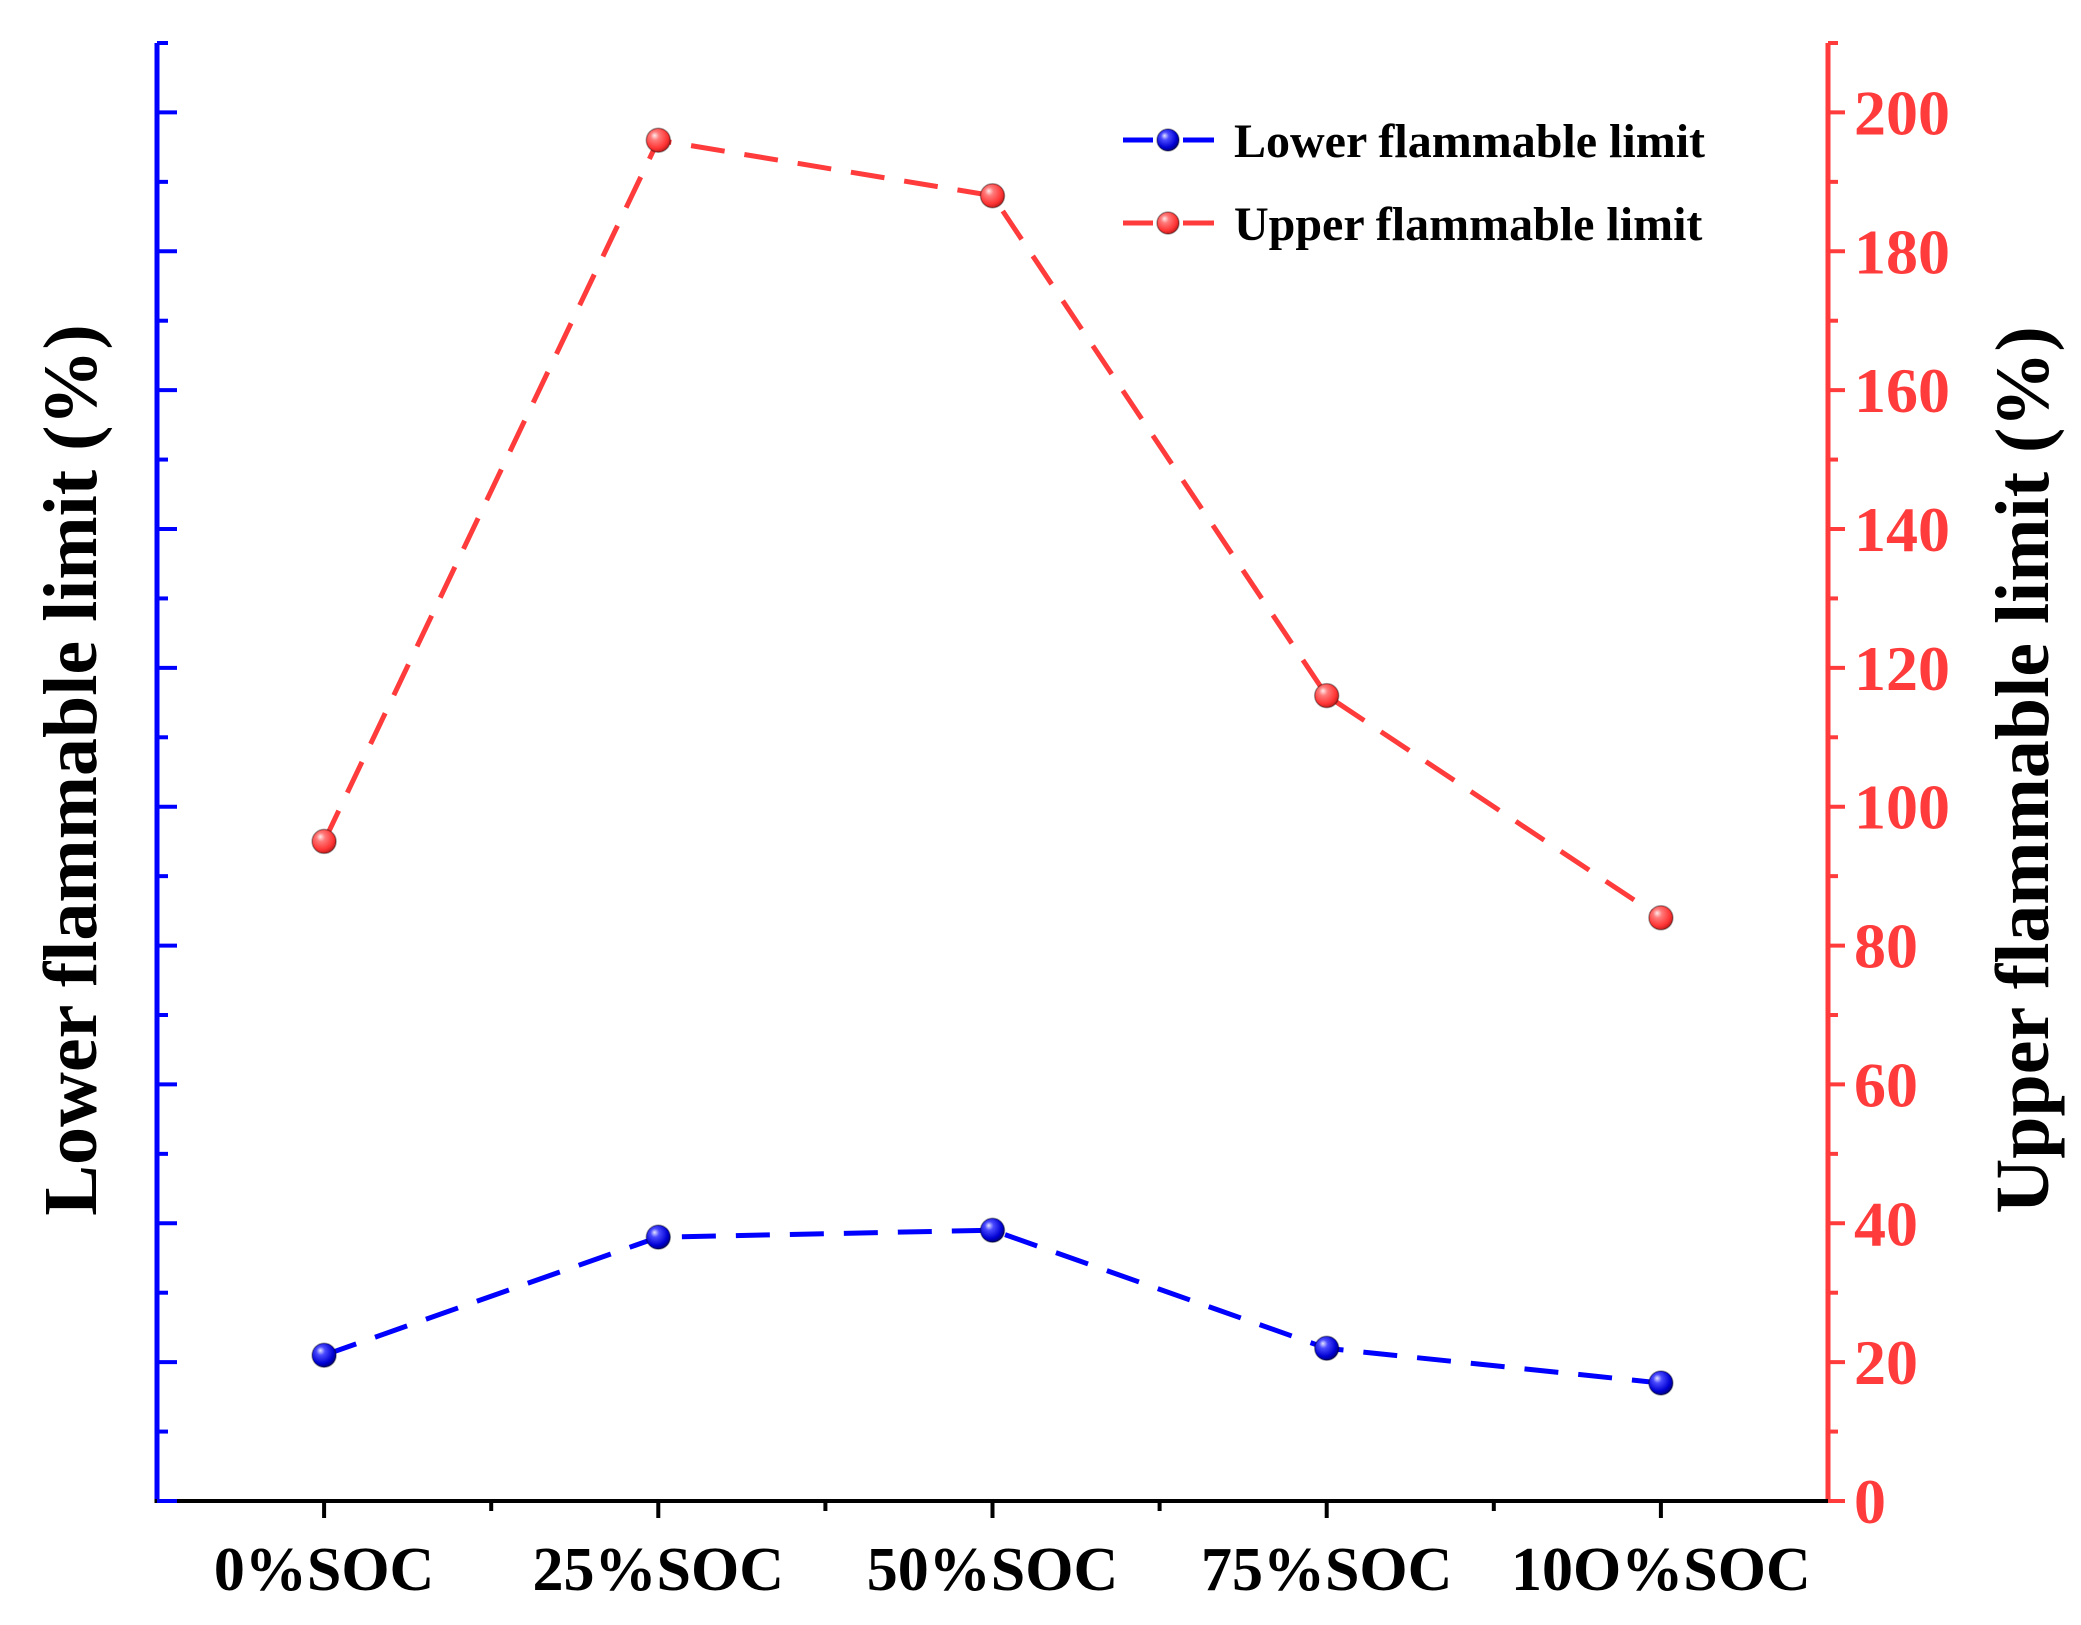  I want to click on left-y-axis-title: Lower flammable limit (%), so click(71, 769).